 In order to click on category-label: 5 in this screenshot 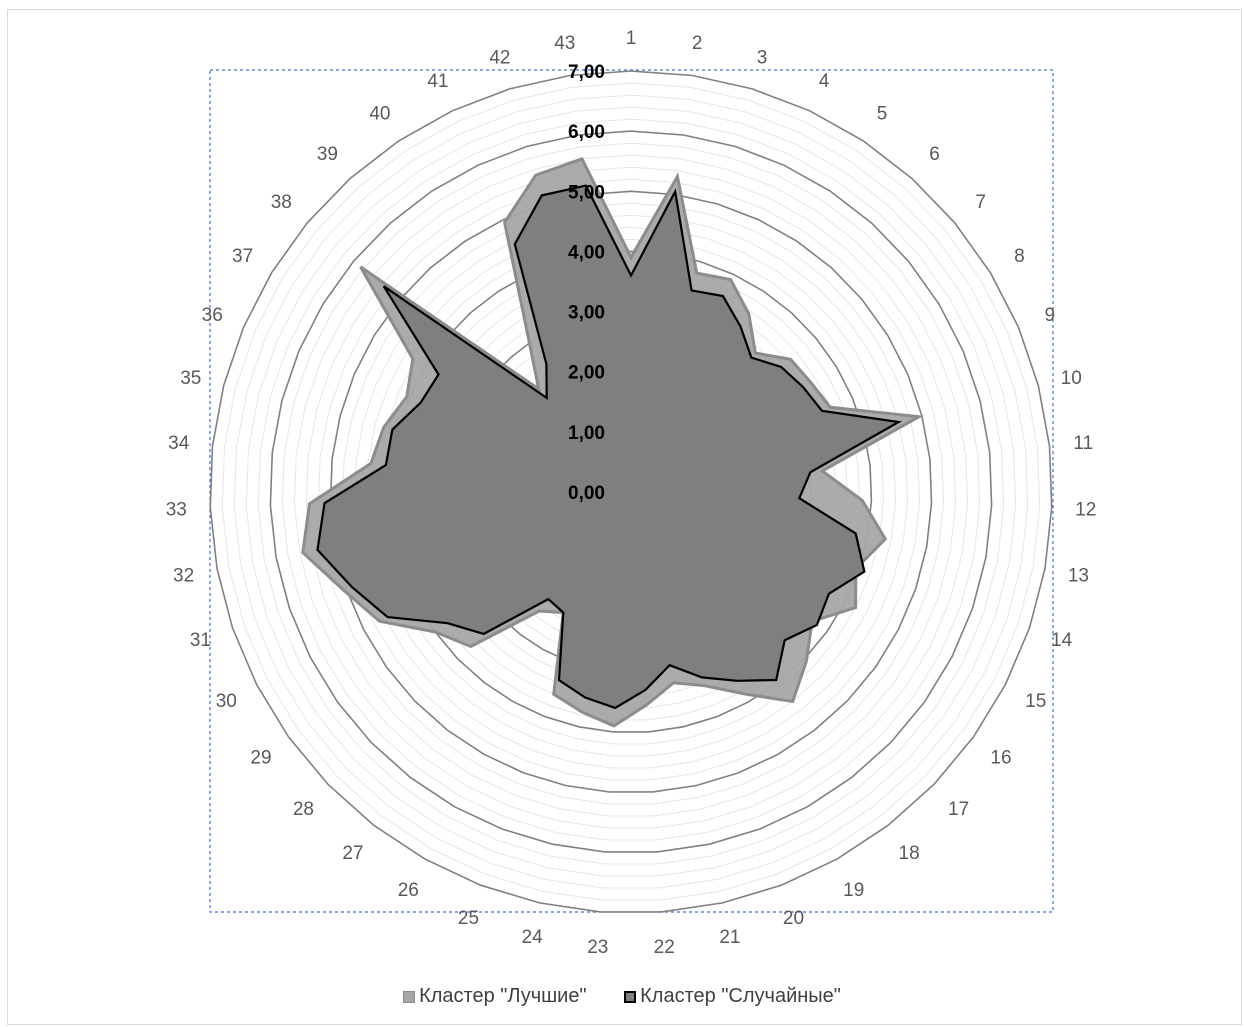, I will do `click(882, 114)`.